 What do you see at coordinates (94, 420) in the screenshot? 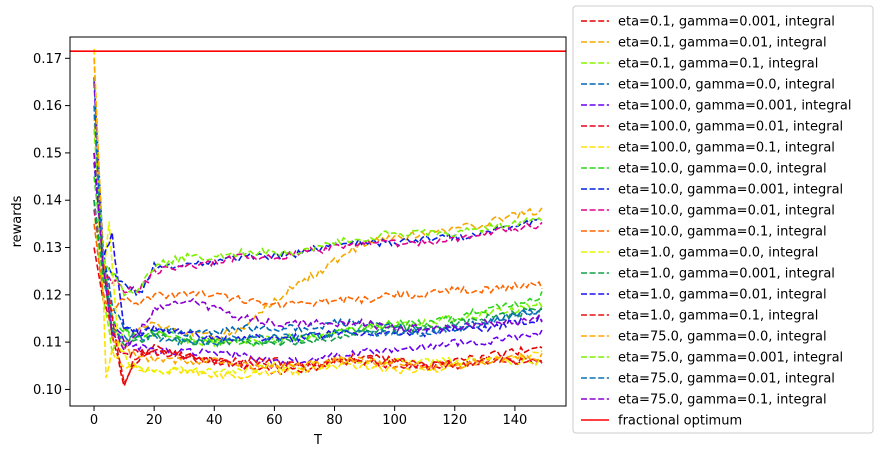
I see `x-tick-label: 0` at bounding box center [94, 420].